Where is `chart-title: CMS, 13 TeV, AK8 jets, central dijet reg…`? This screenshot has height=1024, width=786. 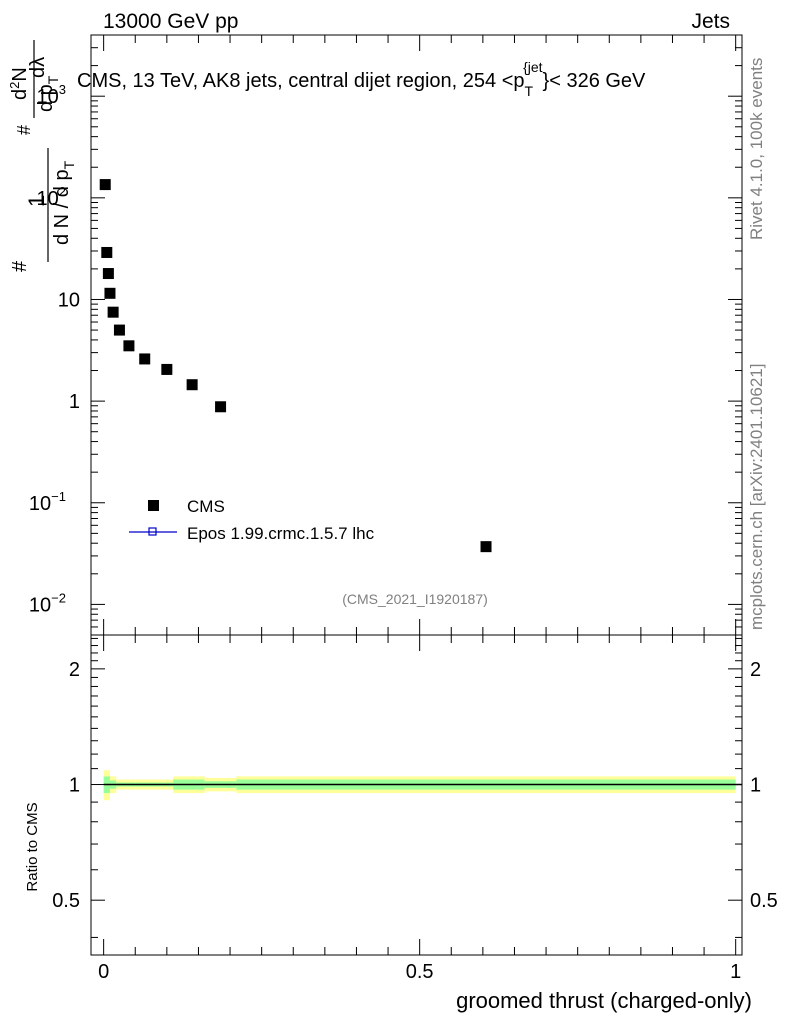 chart-title: CMS, 13 TeV, AK8 jets, central dijet reg… is located at coordinates (361, 79).